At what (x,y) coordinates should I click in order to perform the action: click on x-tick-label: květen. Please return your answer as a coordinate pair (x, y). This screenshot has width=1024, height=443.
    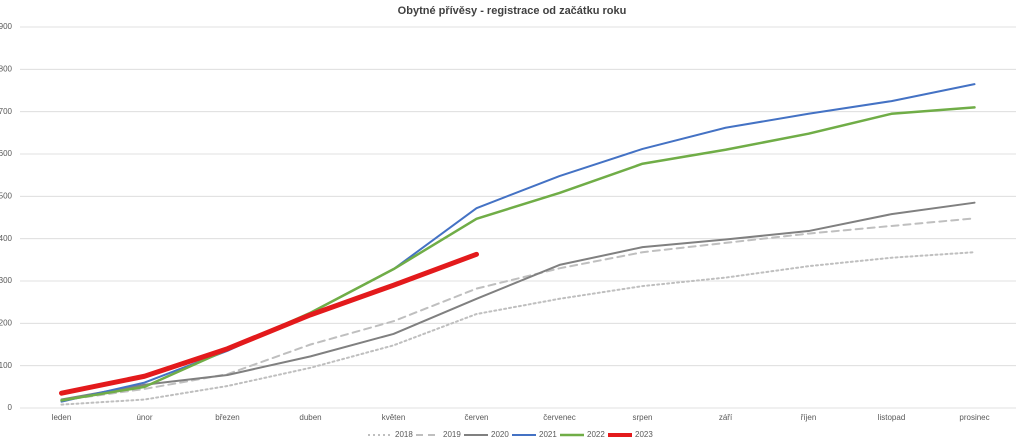
    Looking at the image, I should click on (394, 417).